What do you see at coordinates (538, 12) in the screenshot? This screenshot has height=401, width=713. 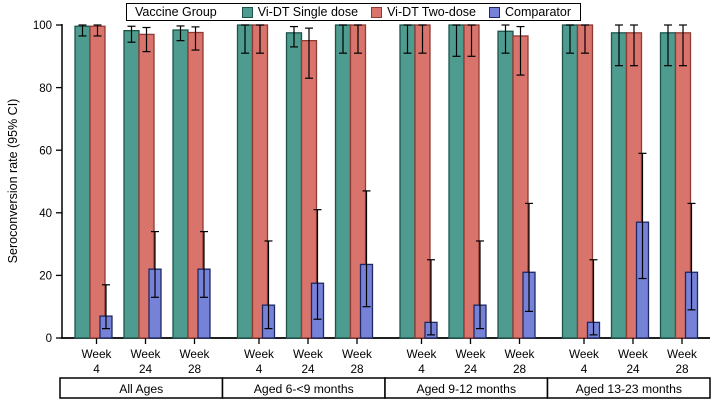 I see `legend-label-comparator: Comparator` at bounding box center [538, 12].